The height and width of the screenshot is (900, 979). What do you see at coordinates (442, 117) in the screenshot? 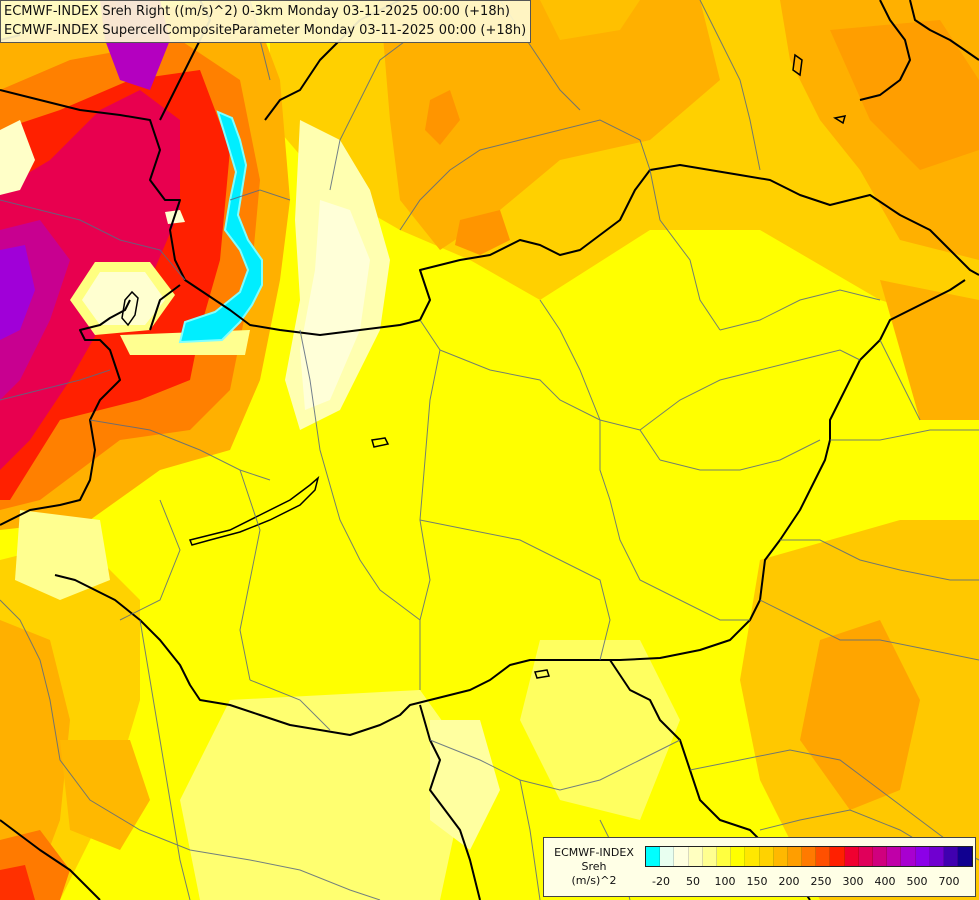
I see `field-orange-blob-n1` at bounding box center [442, 117].